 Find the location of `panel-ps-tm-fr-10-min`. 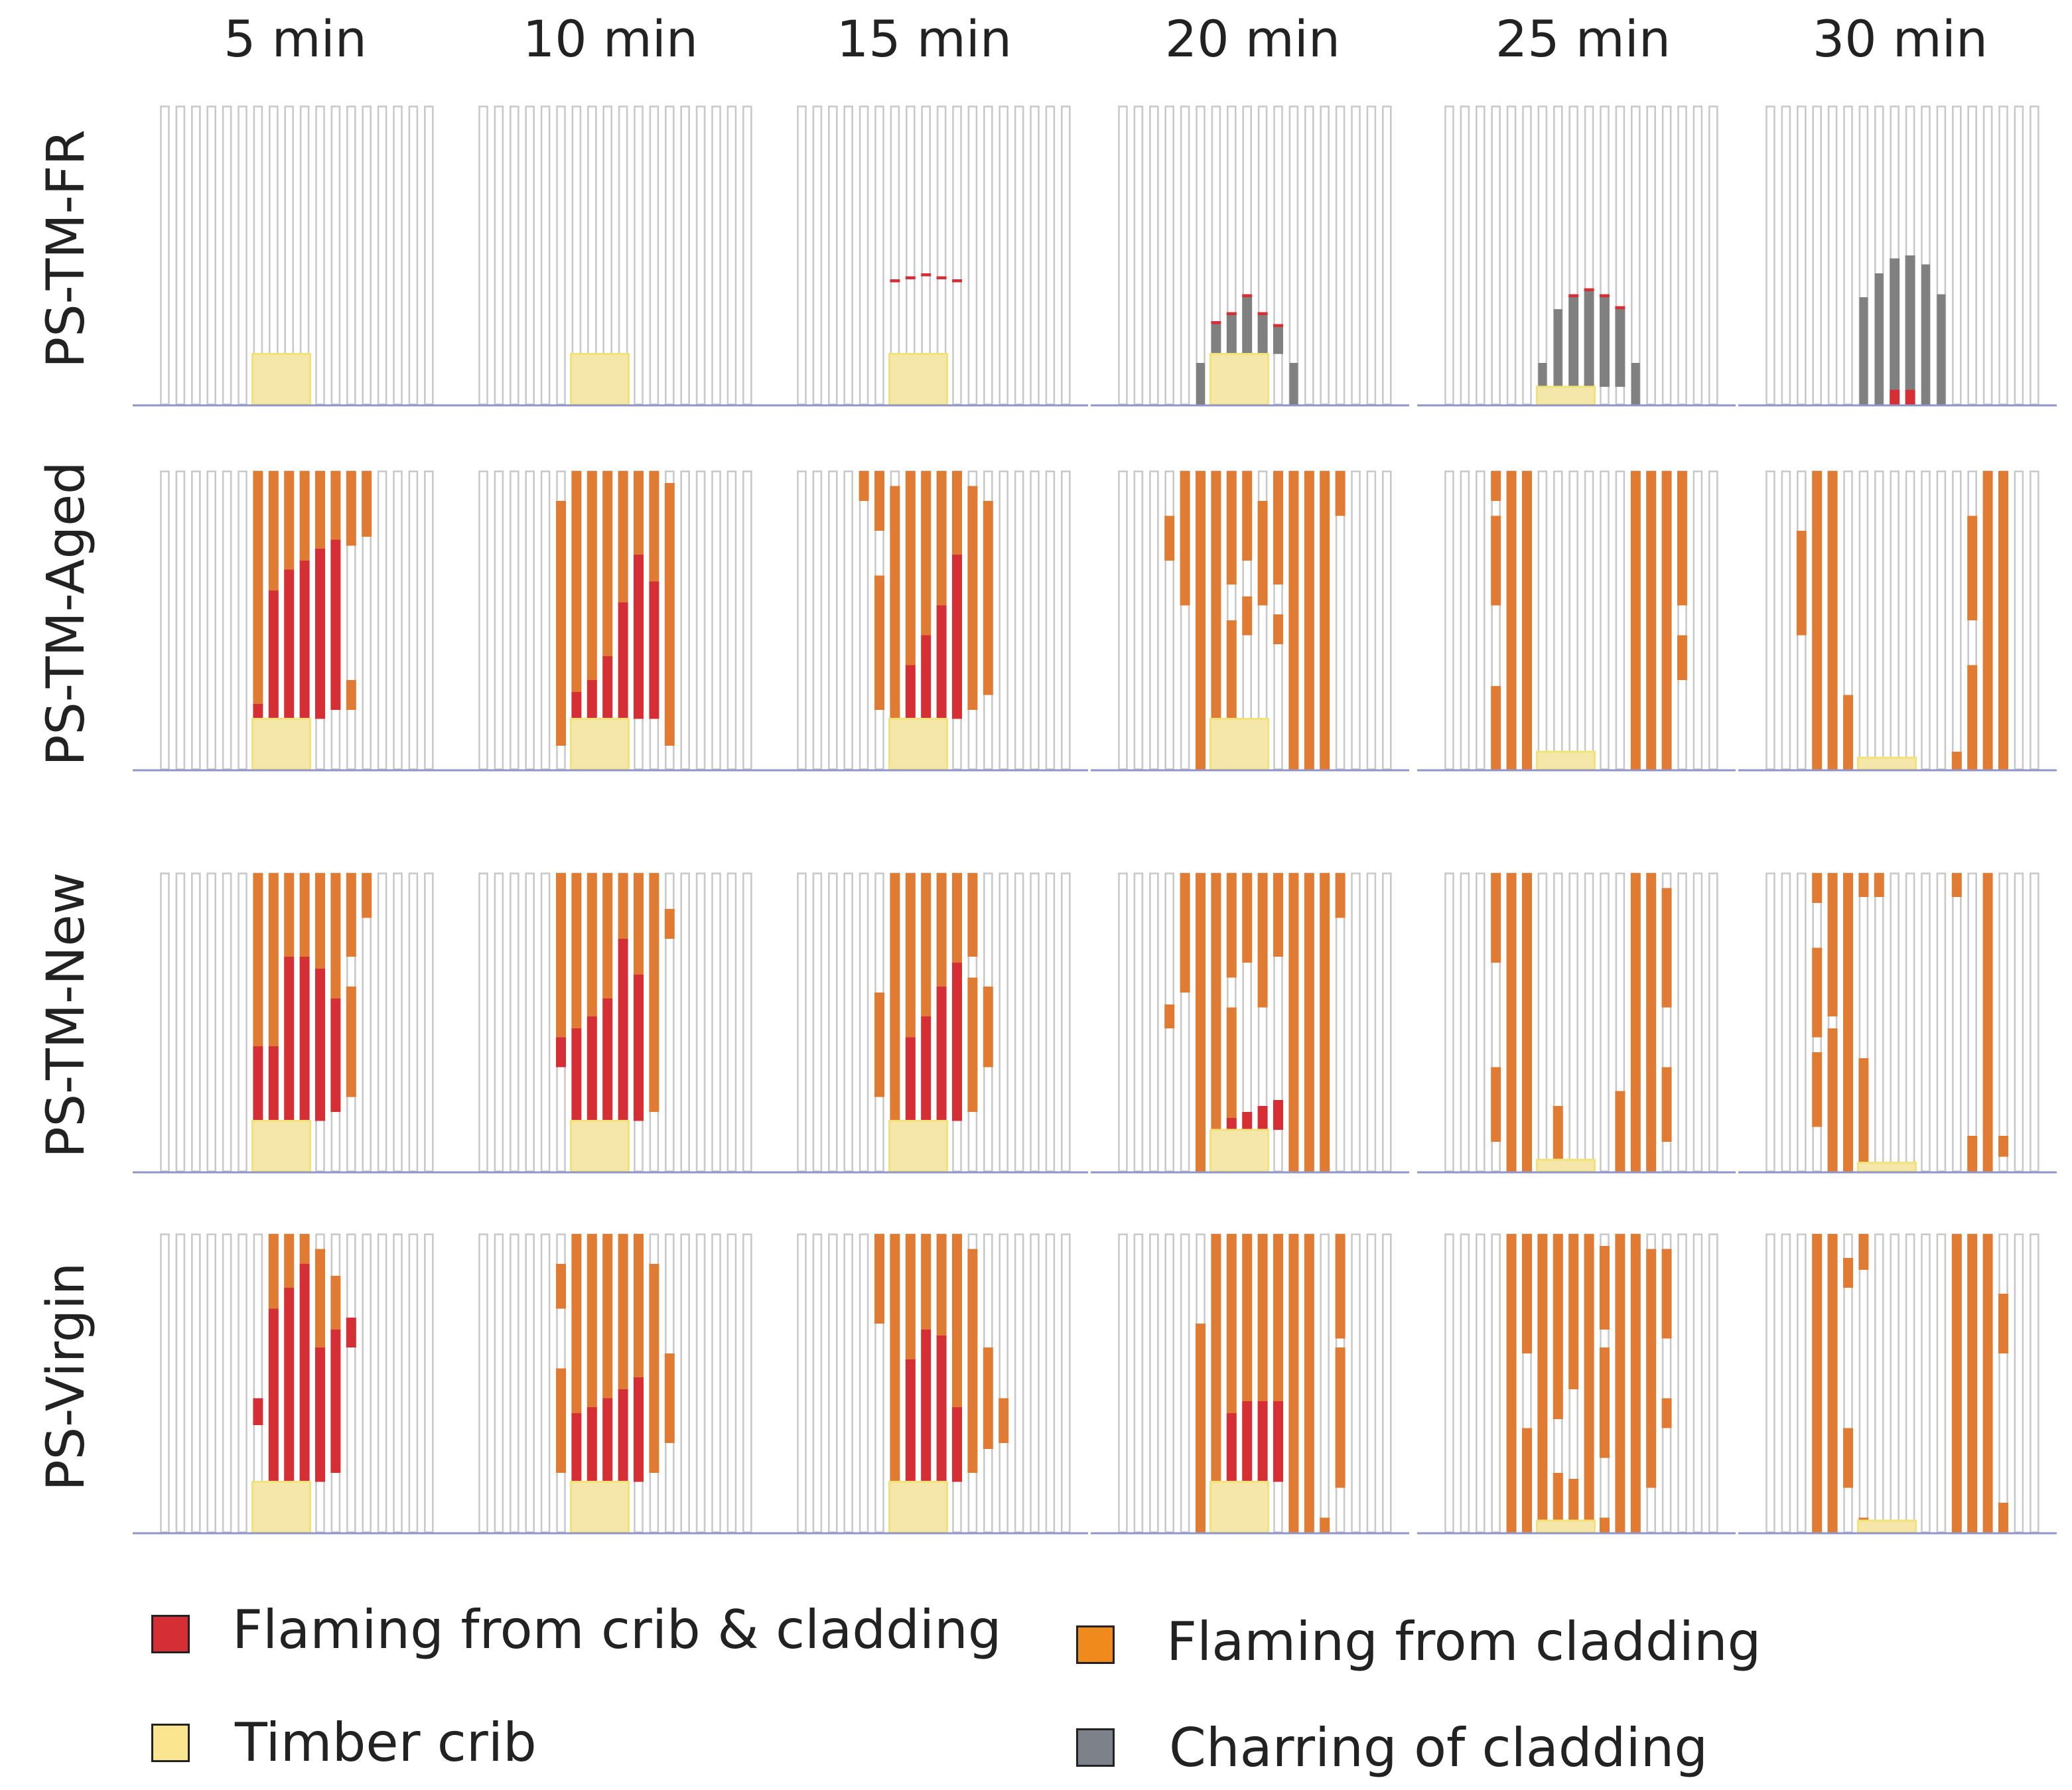

panel-ps-tm-fr-10-min is located at coordinates (610, 256).